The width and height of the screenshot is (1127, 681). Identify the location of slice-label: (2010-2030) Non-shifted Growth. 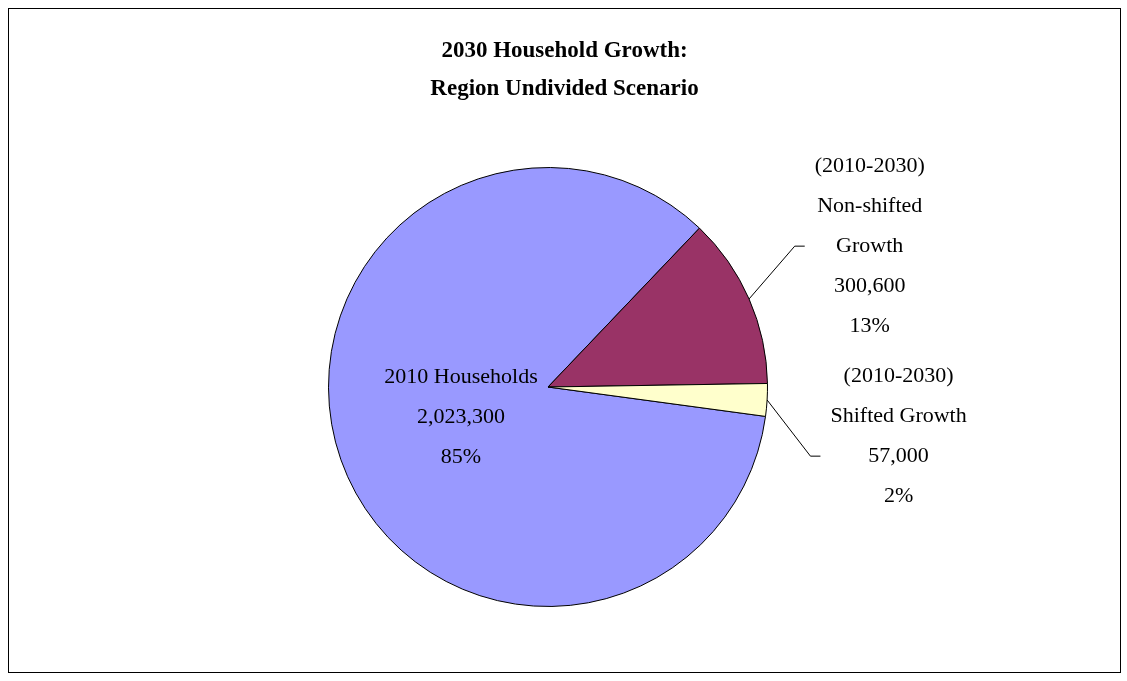
(869, 204).